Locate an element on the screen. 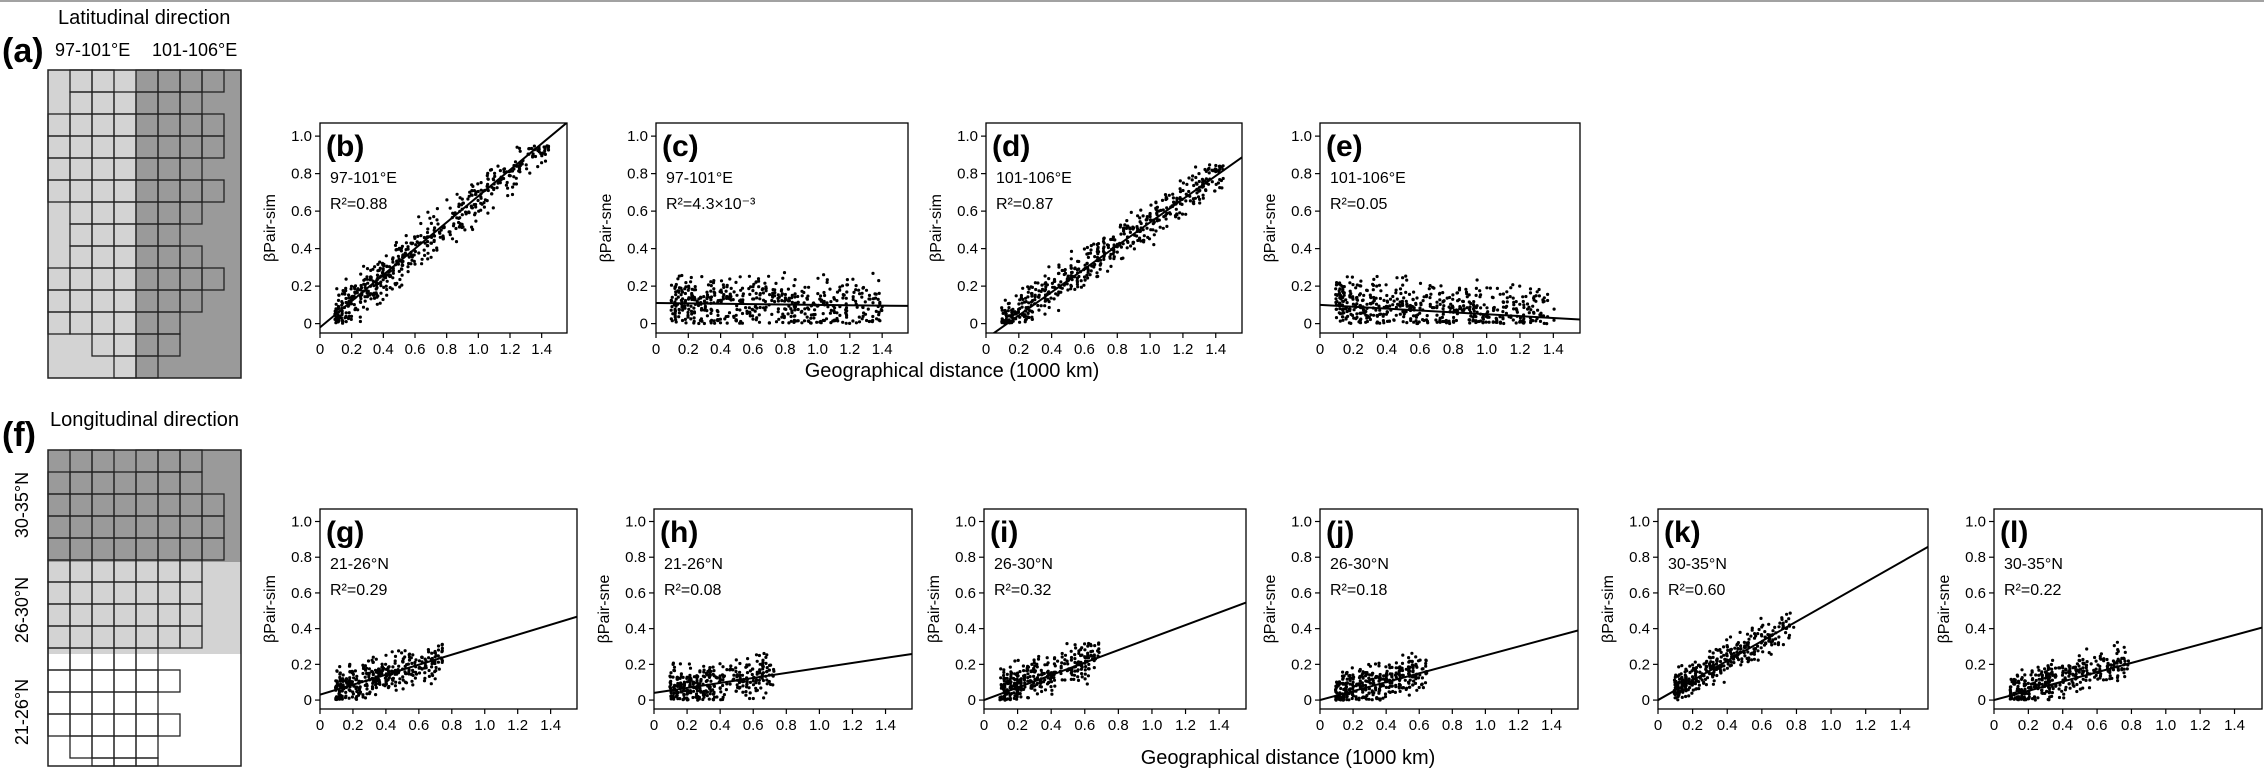 This screenshot has width=2264, height=770. x-tick-label: 1.2 is located at coordinates (2200, 725).